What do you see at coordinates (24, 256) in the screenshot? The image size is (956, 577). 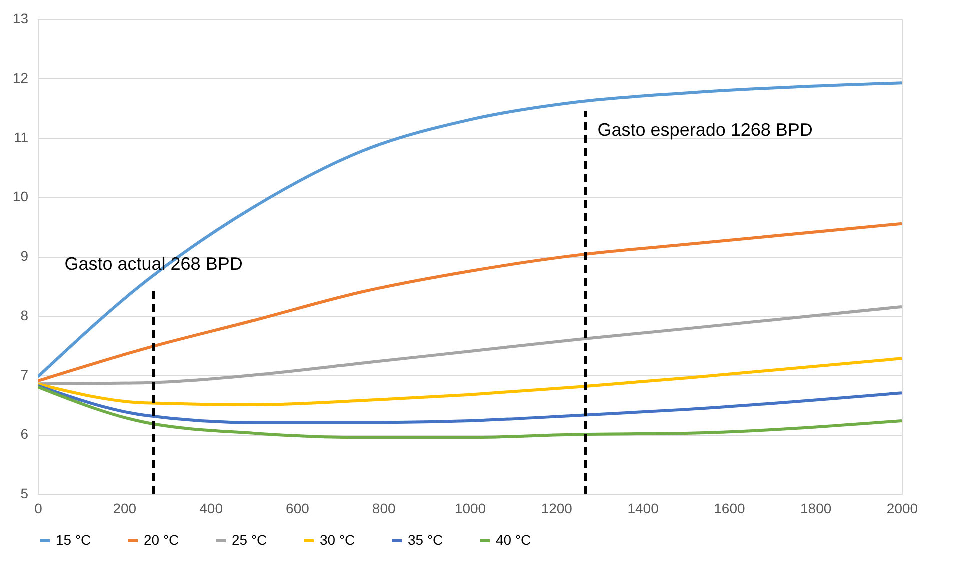 I see `y-tick-label: 9` at bounding box center [24, 256].